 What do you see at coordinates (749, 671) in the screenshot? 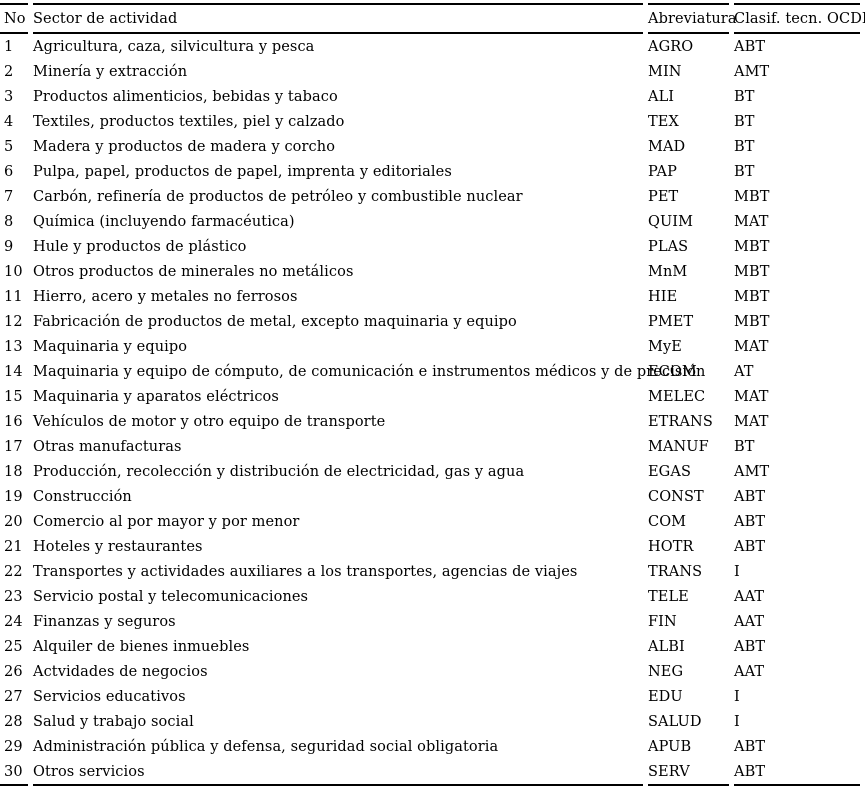
I see `ocde-class-cell: AAT` at bounding box center [749, 671].